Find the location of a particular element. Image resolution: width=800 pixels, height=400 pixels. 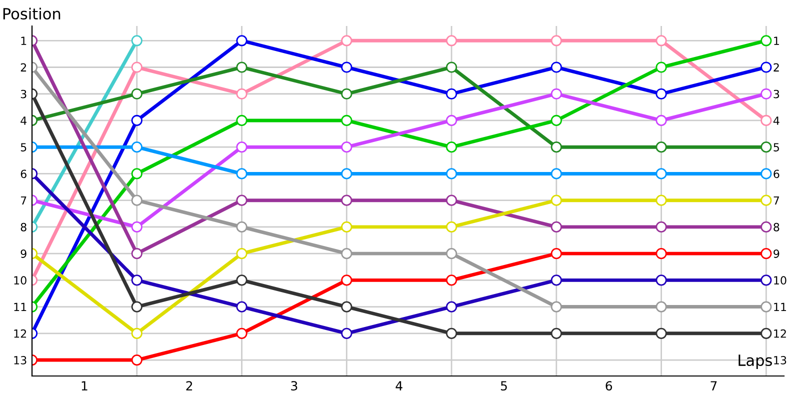

x-tick-label: 7 is located at coordinates (713, 385).